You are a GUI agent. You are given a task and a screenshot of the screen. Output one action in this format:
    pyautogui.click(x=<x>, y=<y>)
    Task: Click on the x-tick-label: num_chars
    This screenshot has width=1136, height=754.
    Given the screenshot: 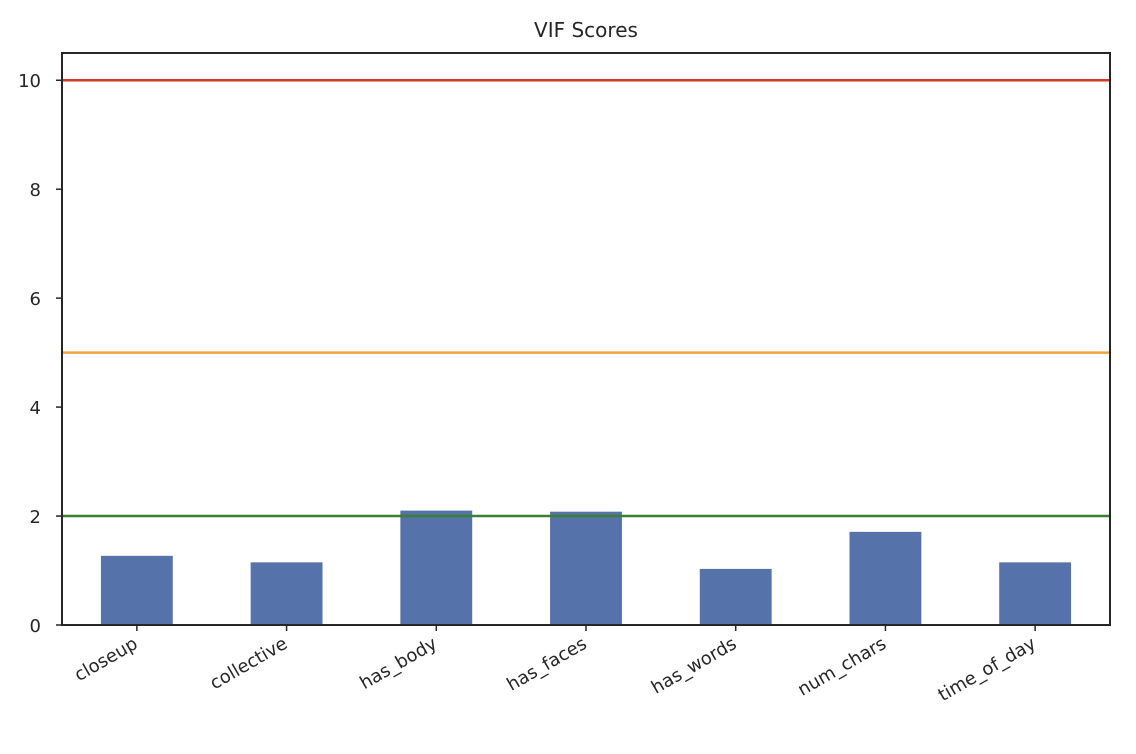 What is the action you would take?
    pyautogui.click(x=842, y=666)
    